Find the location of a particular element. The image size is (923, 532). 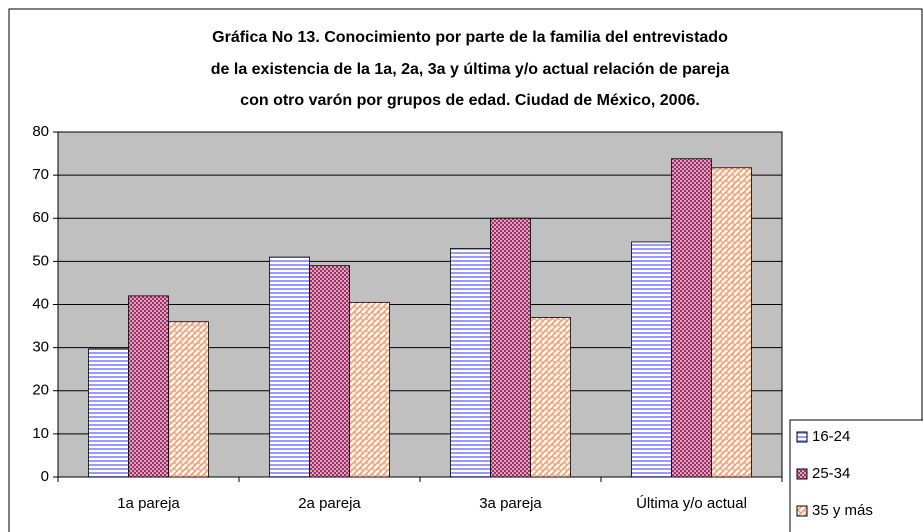

x-tick-label: Última y/o actual is located at coordinates (691, 503).